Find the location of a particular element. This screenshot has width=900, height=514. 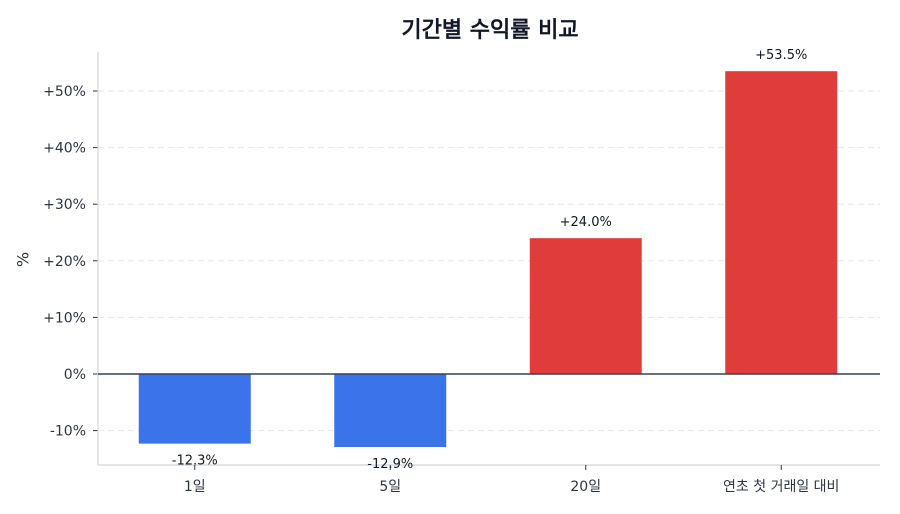

y-tick-label: 0% is located at coordinates (75, 375).